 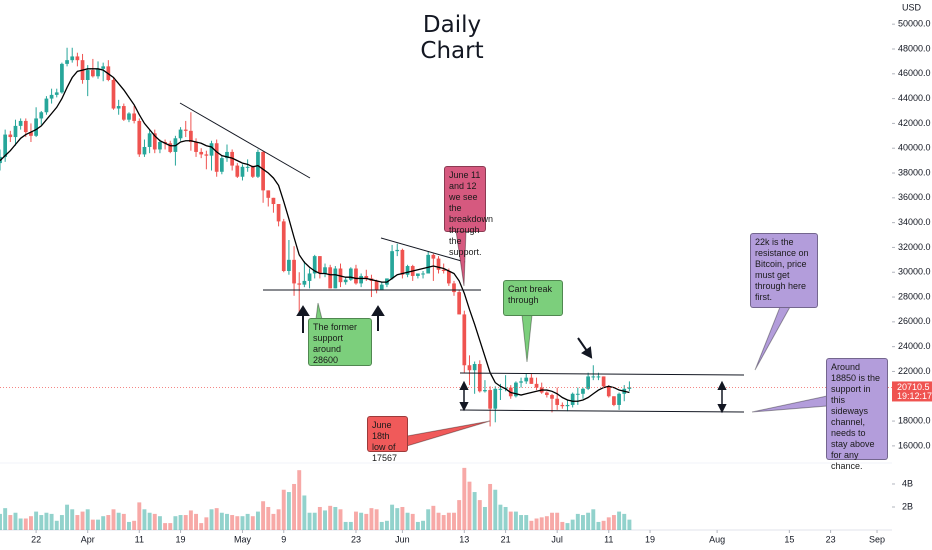 I want to click on y-tick-label: 38000.0, so click(x=914, y=172).